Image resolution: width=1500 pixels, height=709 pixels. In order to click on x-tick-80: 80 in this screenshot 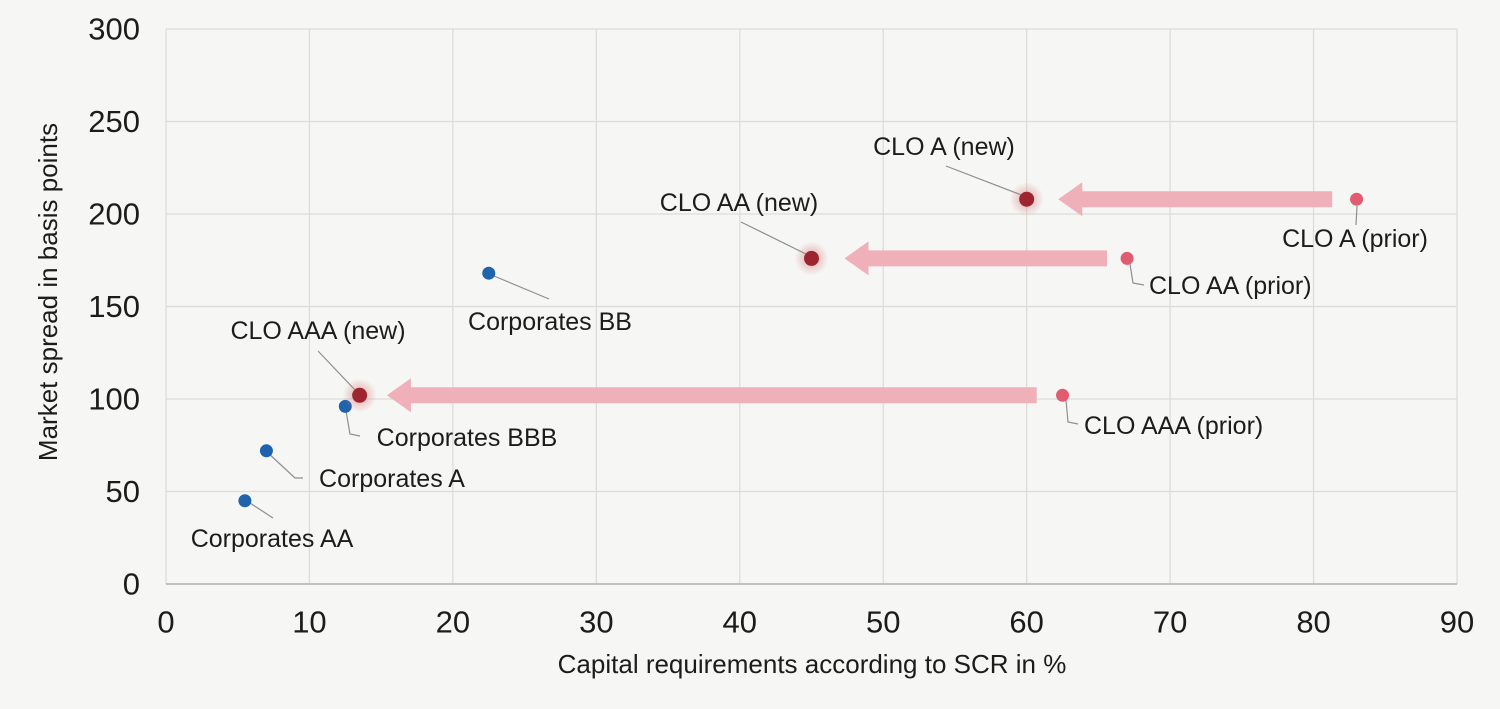, I will do `click(1313, 622)`.